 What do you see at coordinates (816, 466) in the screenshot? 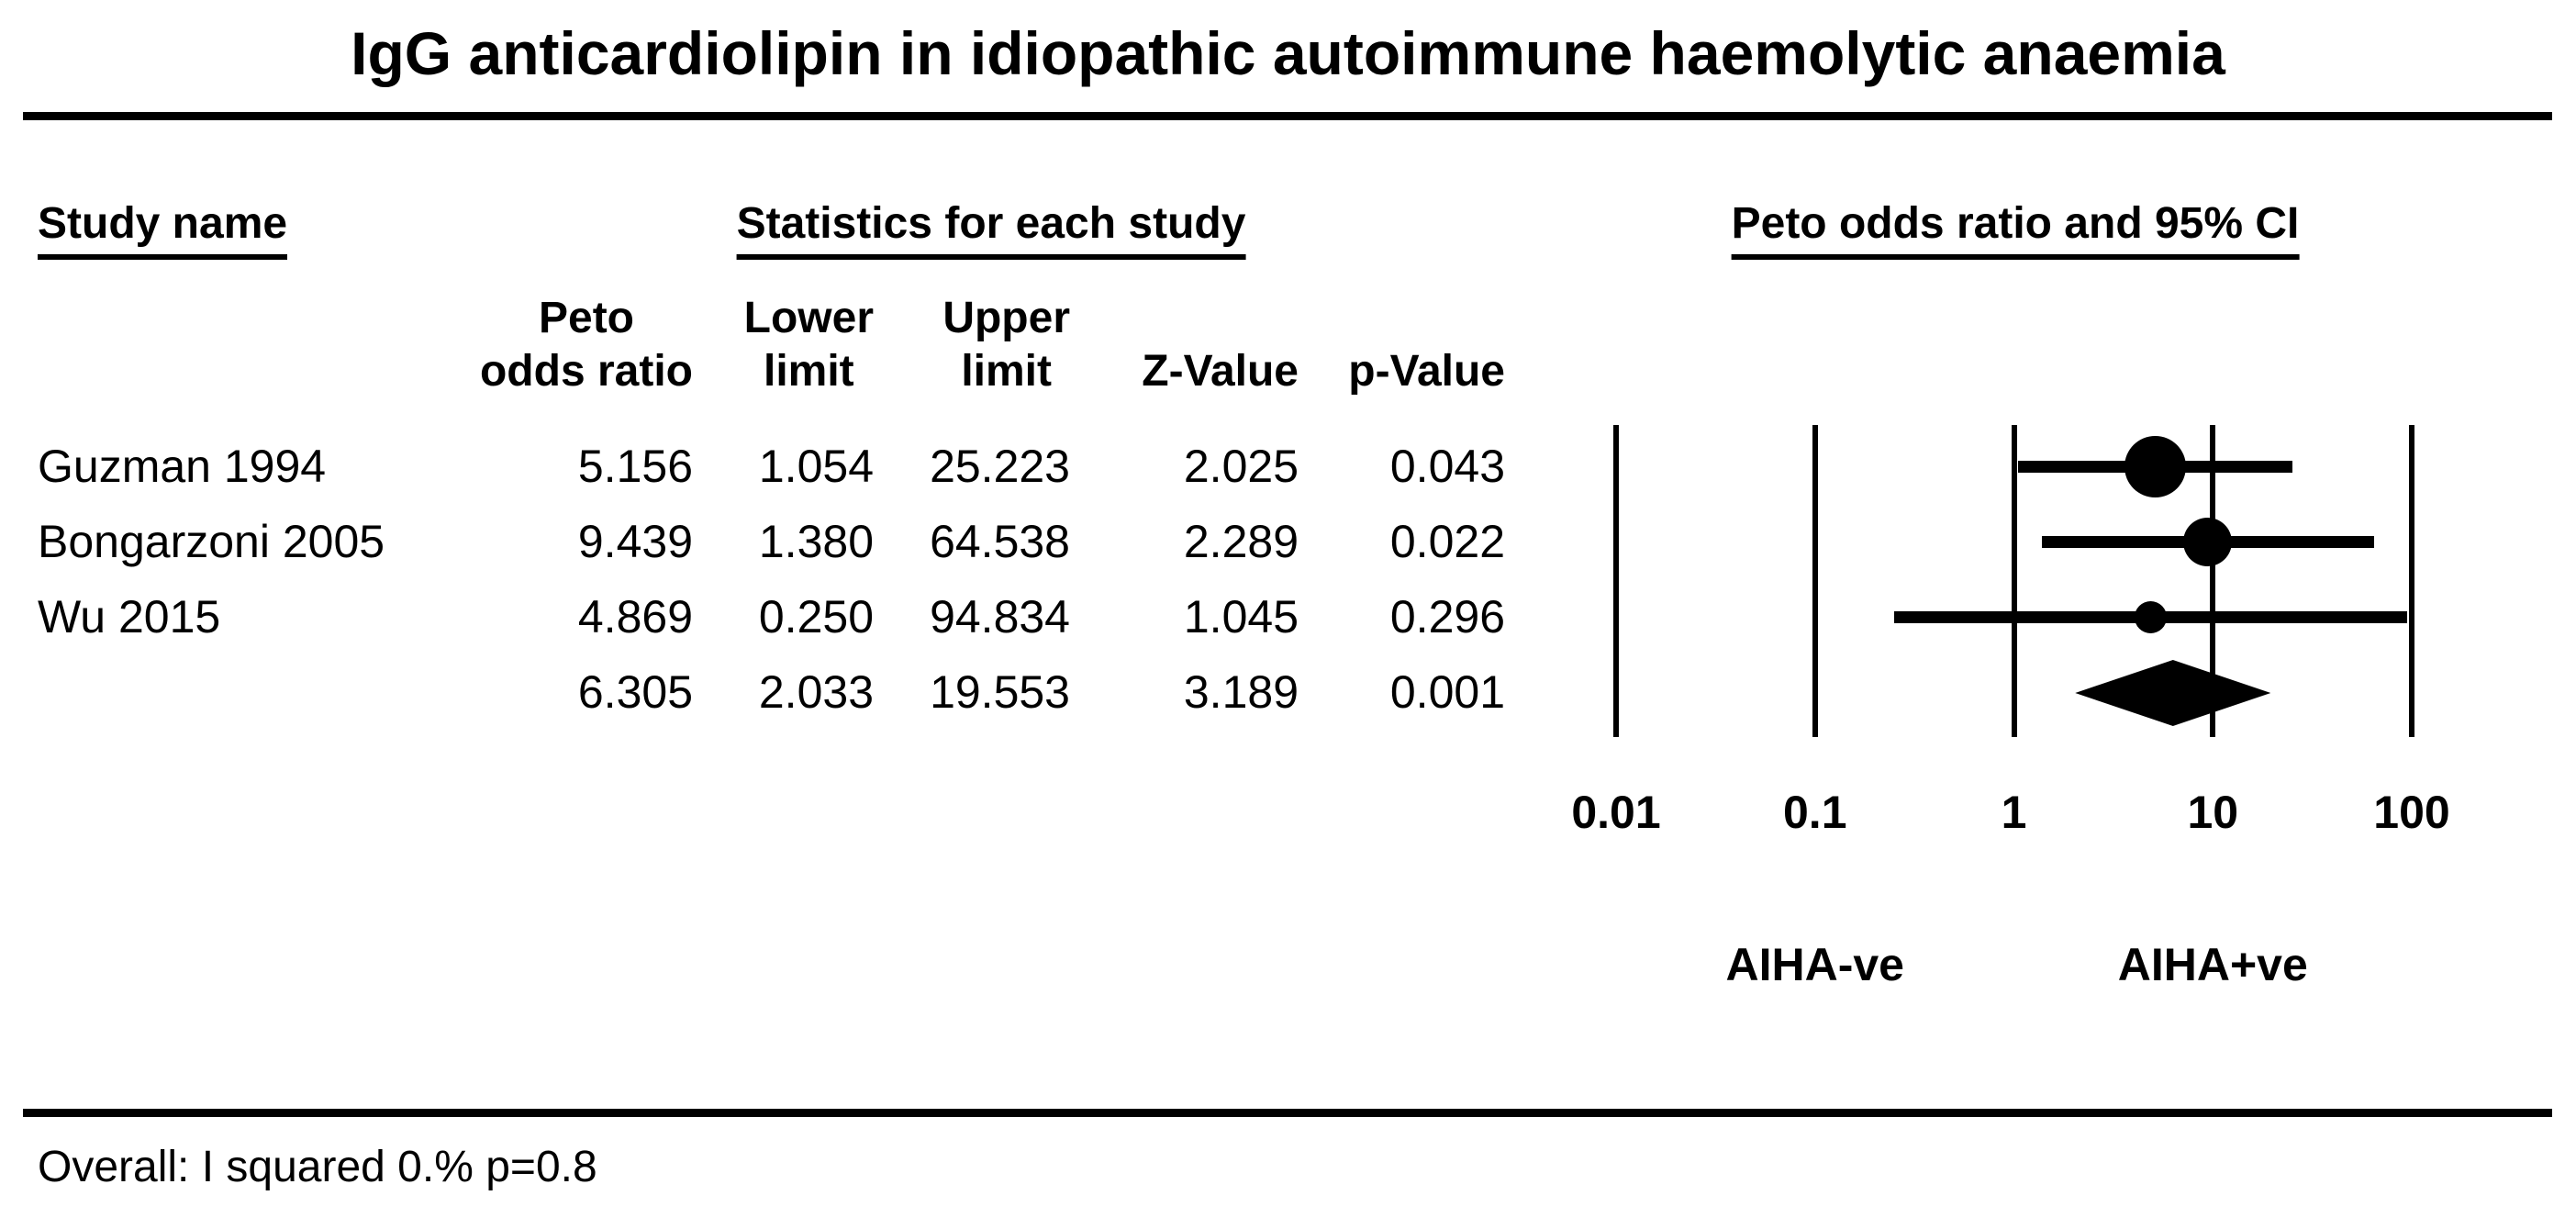
I see `lower-limit-value: 1.054` at bounding box center [816, 466].